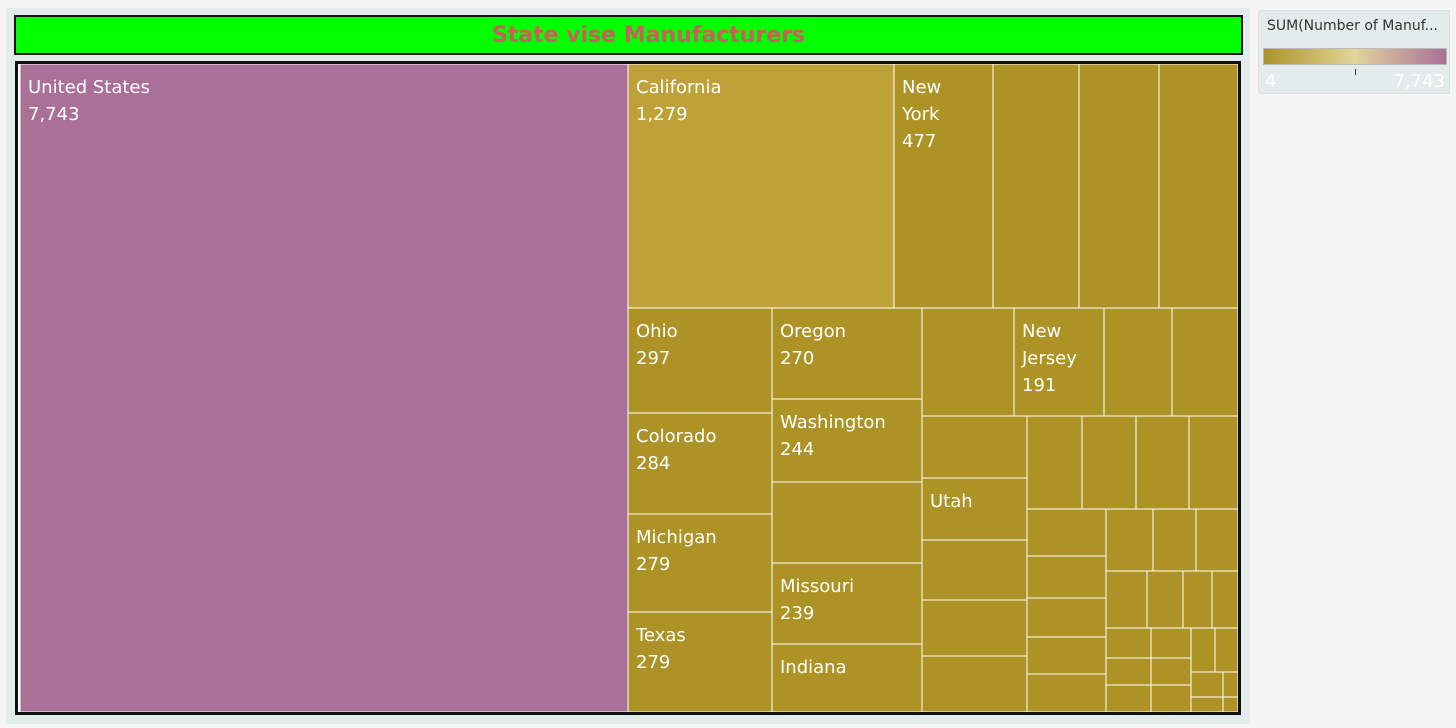 The image size is (1456, 728). Describe the element at coordinates (89, 87) in the screenshot. I see `treemap-label-united-states: United States` at that location.